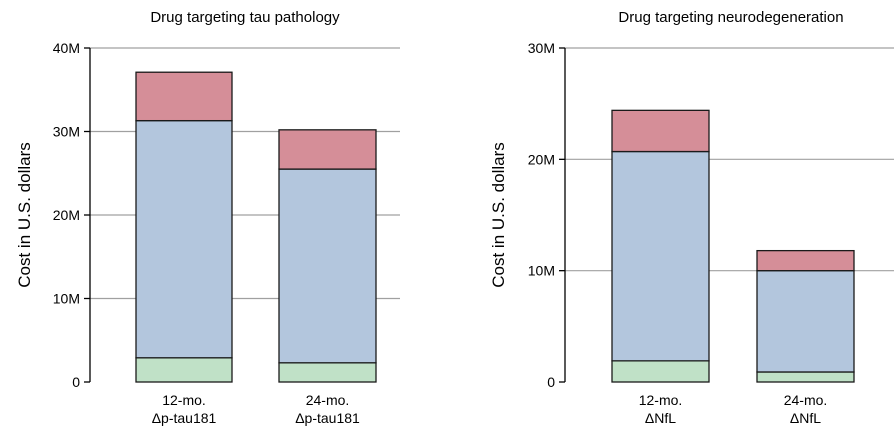  Describe the element at coordinates (245, 17) in the screenshot. I see `chart-title: Drug targeting tau pathology` at that location.